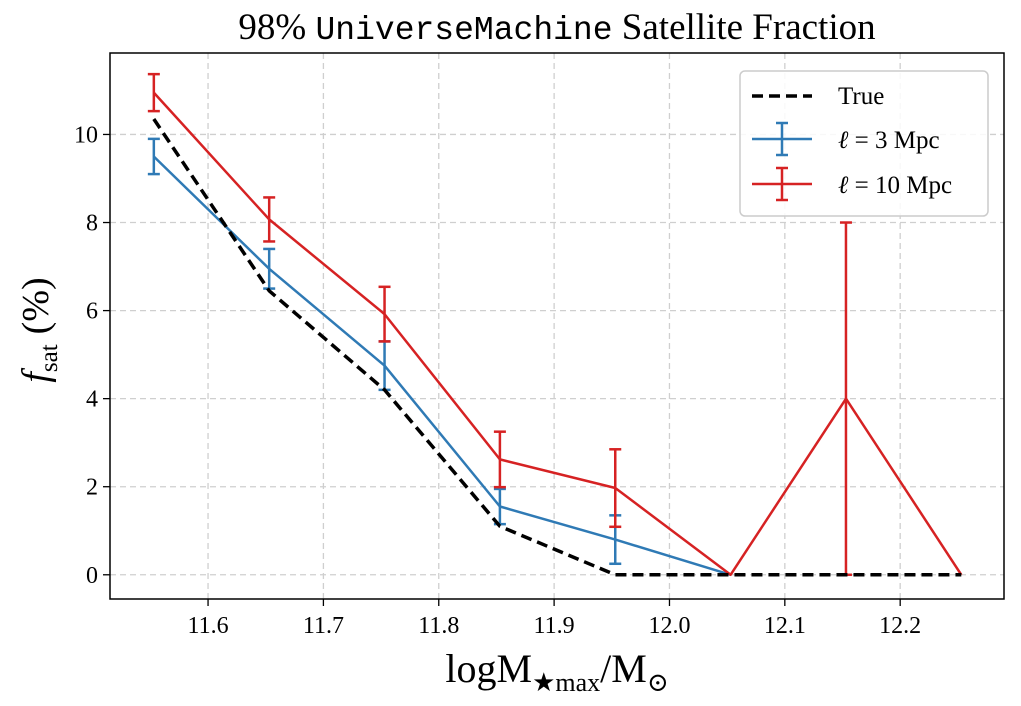  I want to click on chart-title: 98% UniverseMachine Satellite Fraction, so click(557, 27).